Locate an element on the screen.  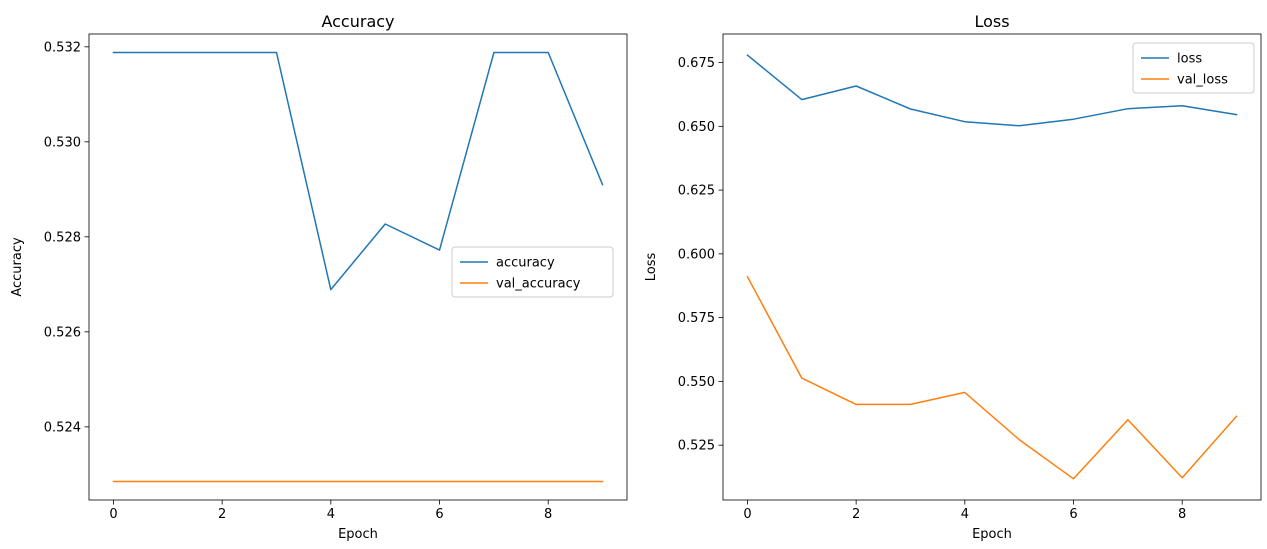
legend-label-val-accuracy: val_accuracy is located at coordinates (538, 284).